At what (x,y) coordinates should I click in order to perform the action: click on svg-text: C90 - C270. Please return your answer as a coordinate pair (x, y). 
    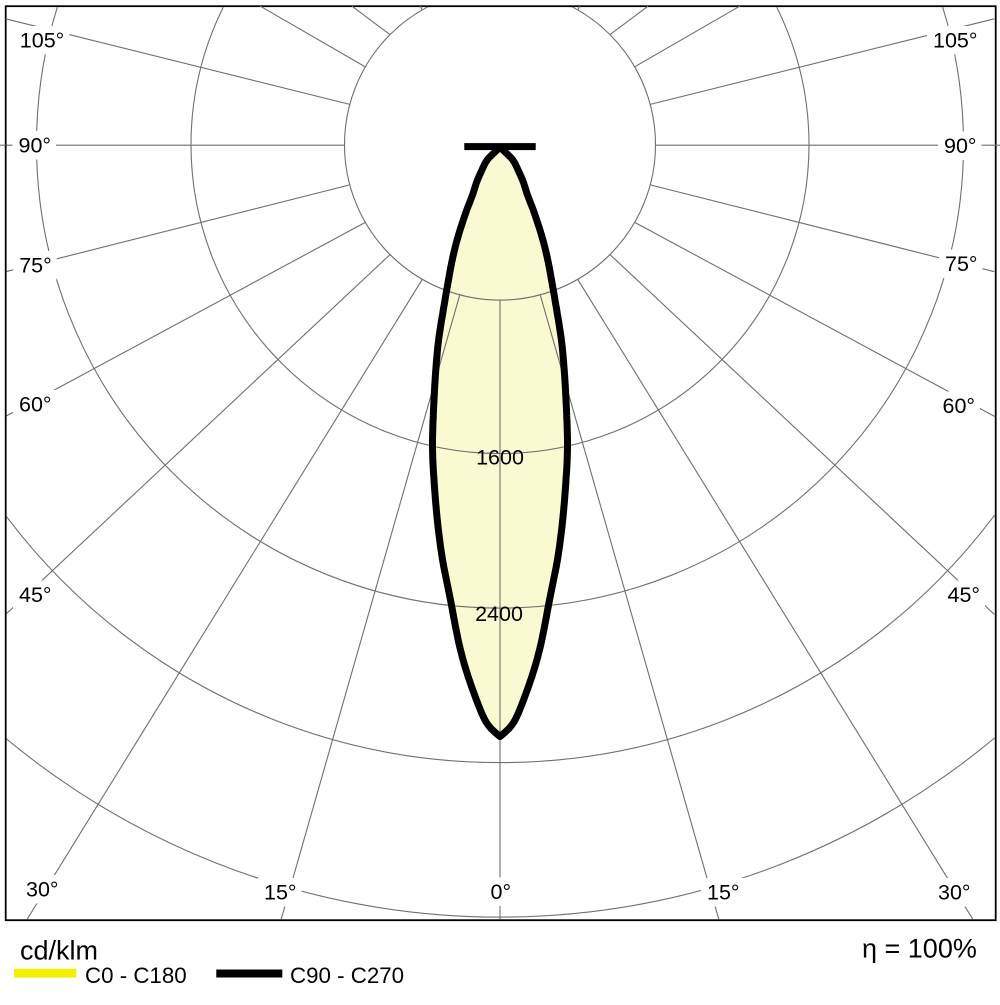
    Looking at the image, I should click on (347, 975).